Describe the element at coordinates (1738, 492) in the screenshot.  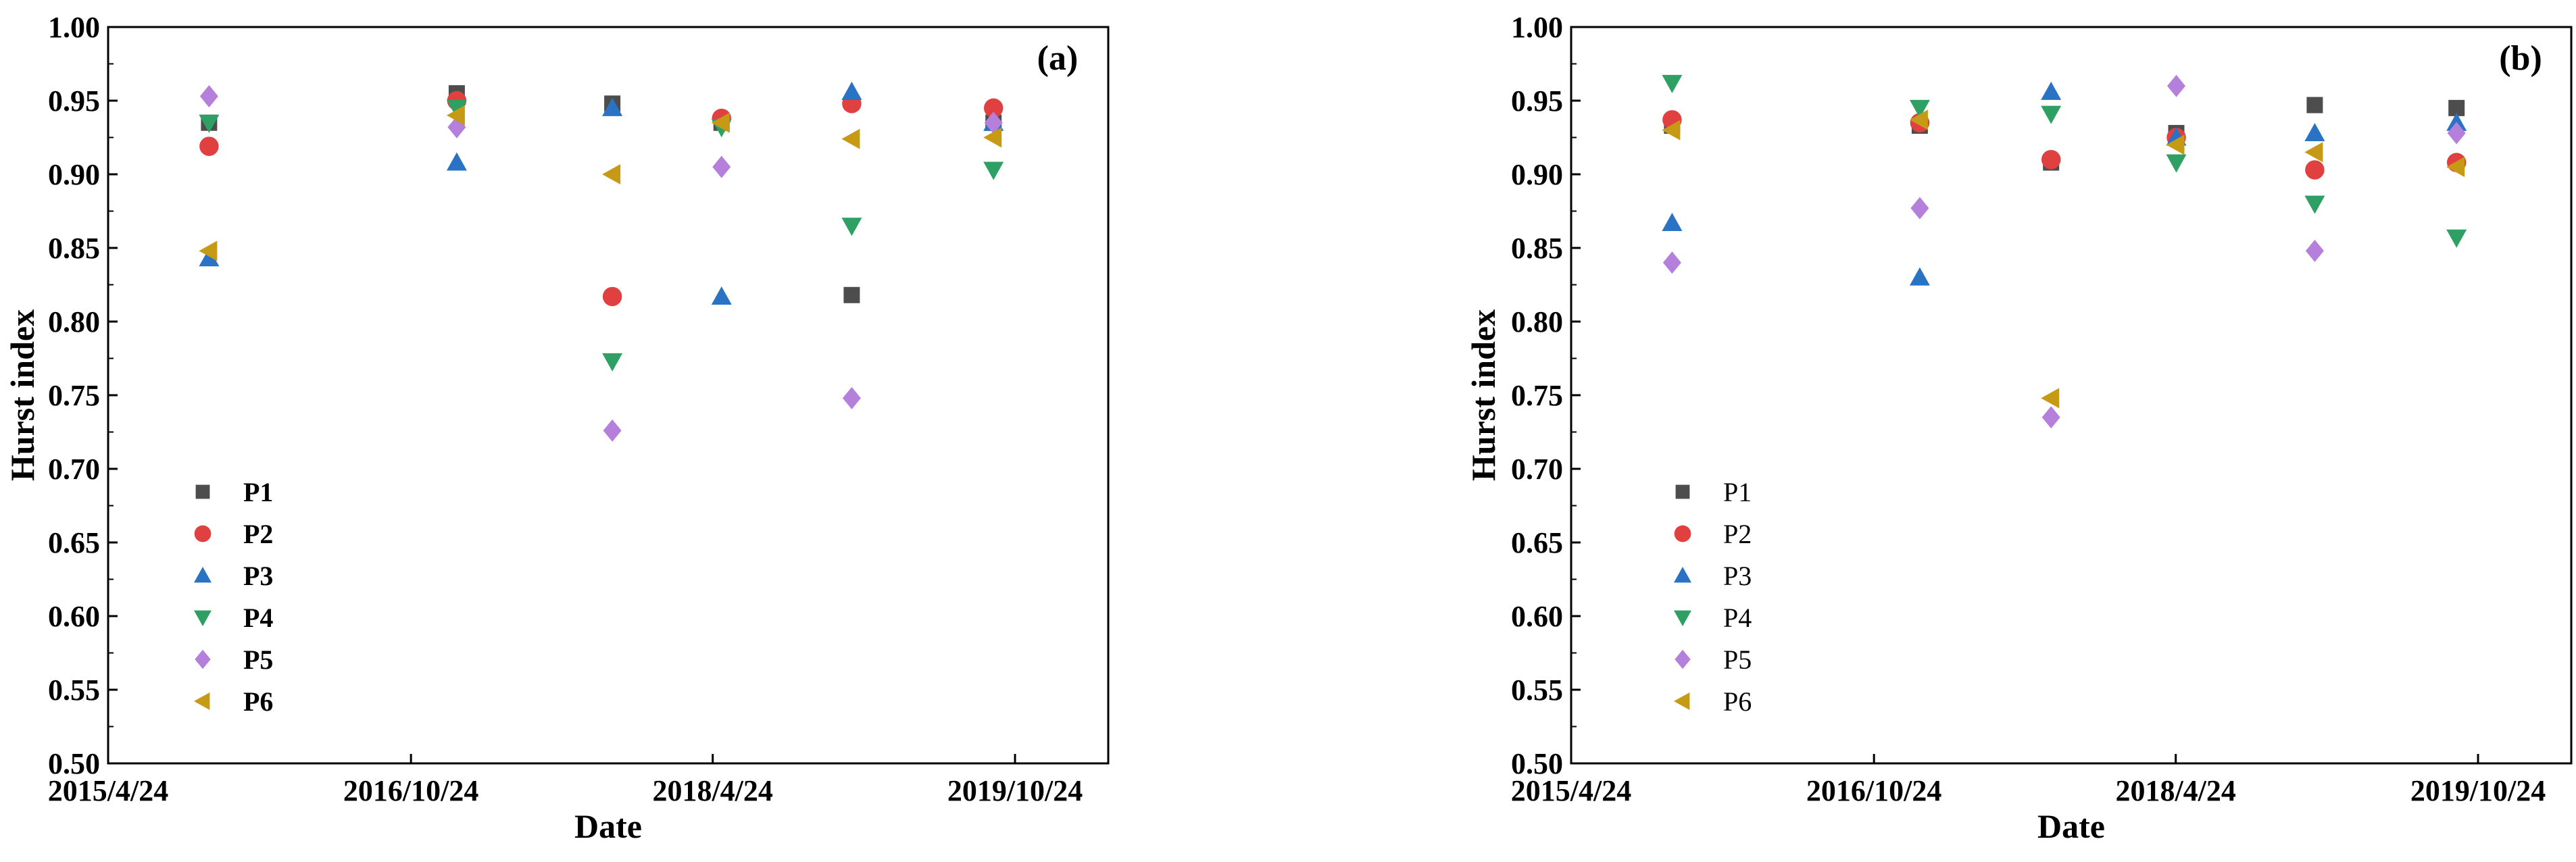
I see `legend-label-p1: P1` at that location.